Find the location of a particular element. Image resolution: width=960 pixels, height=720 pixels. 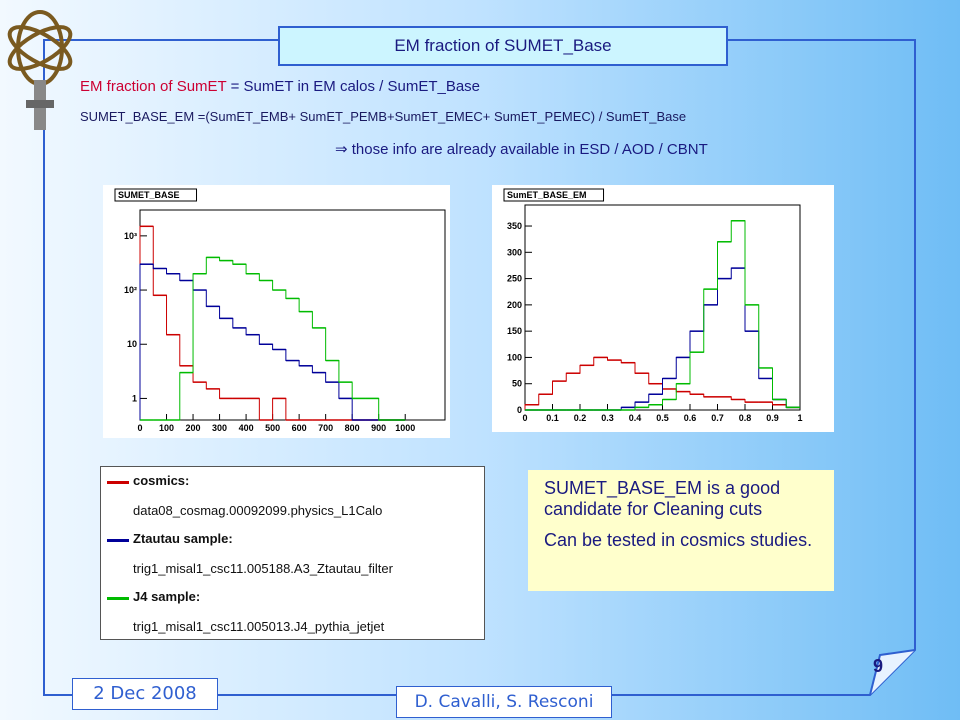

y-tick-label: 10² is located at coordinates (130, 290).